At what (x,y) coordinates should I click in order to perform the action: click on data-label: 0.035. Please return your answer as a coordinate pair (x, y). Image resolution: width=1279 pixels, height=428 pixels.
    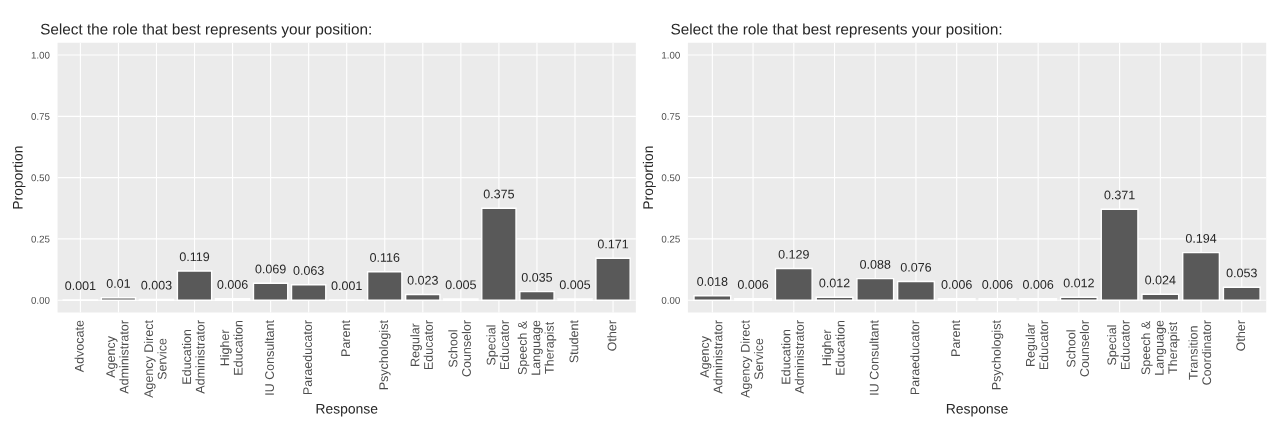
    Looking at the image, I should click on (537, 277).